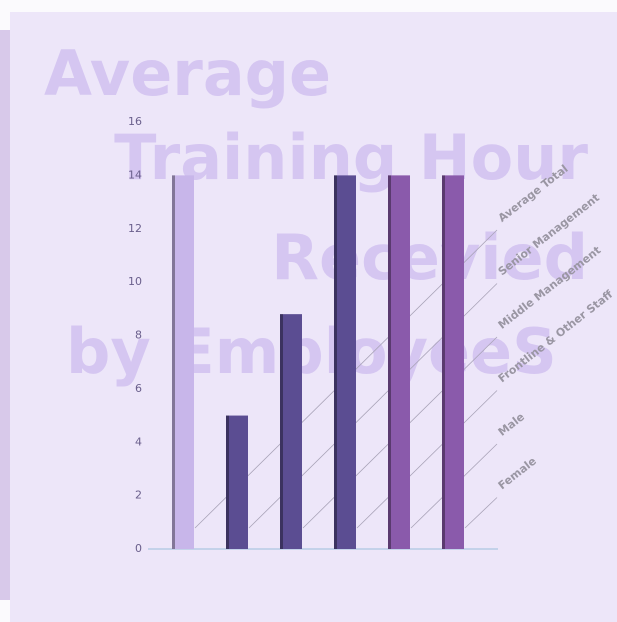 This screenshot has width=617, height=622. Describe the element at coordinates (187, 73) in the screenshot. I see `title-line: Average` at that location.